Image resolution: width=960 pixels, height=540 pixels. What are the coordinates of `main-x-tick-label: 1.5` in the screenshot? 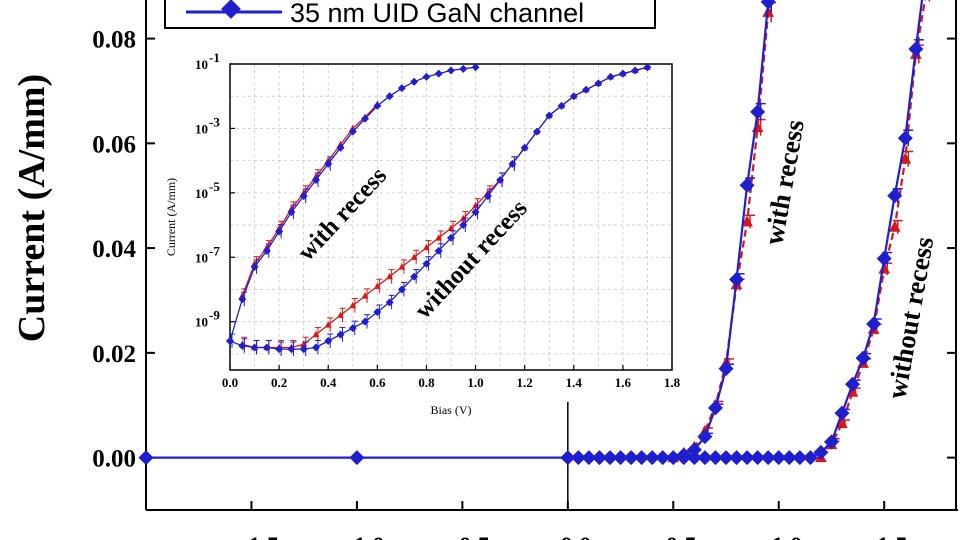 It's located at (892, 536).